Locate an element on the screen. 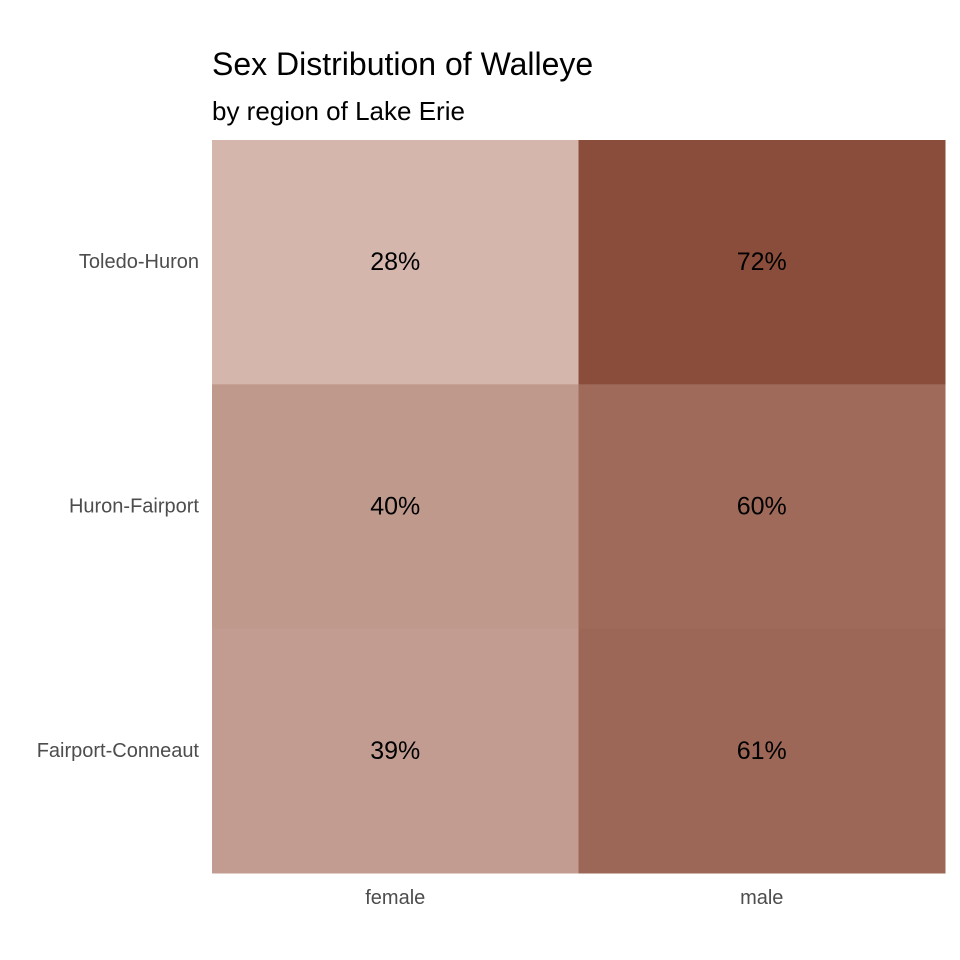  cell-value-label: 40% is located at coordinates (395, 507).